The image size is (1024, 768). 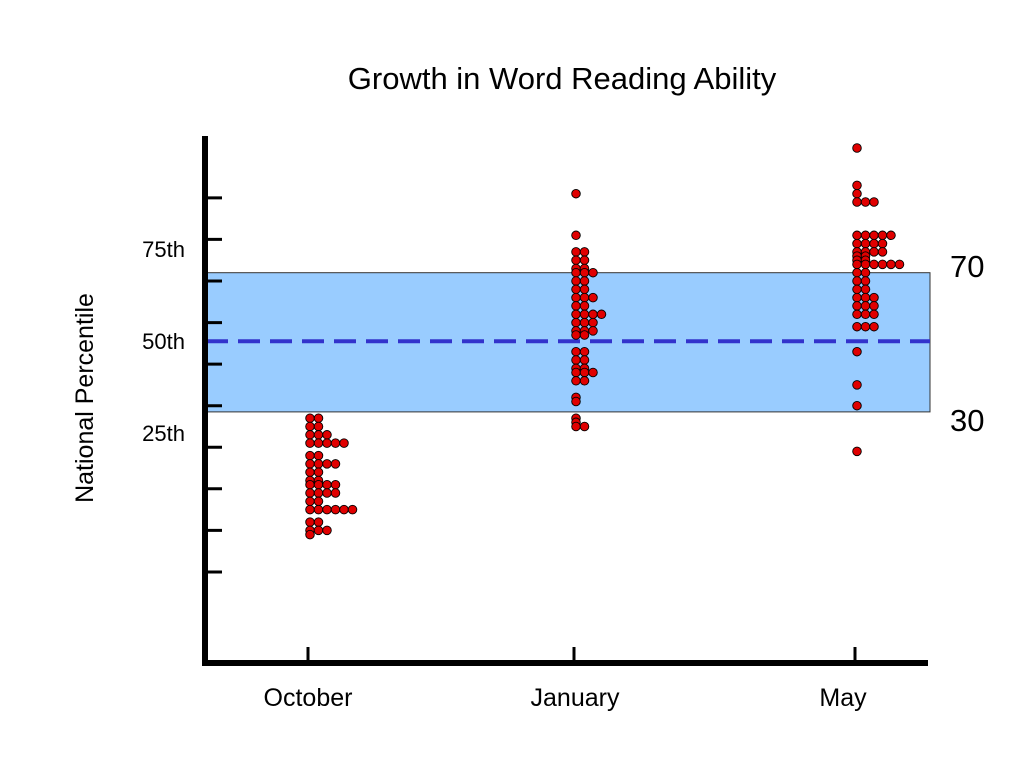 What do you see at coordinates (163, 249) in the screenshot?
I see `y-tick-label-75th: 75th` at bounding box center [163, 249].